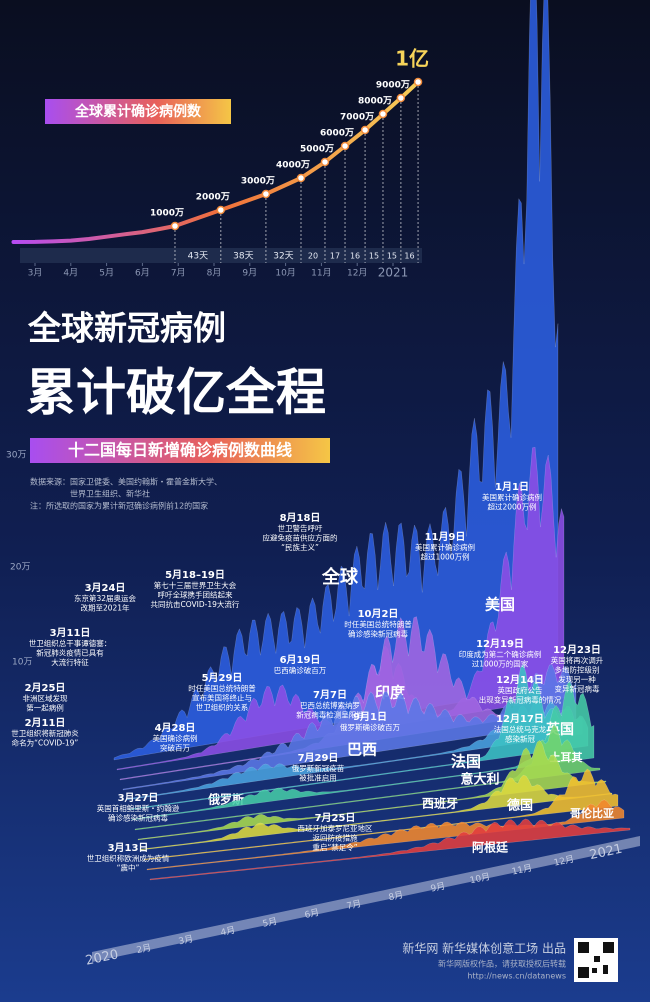  Describe the element at coordinates (195, 575) in the screenshot. I see `event-date: 5月18–19日` at that location.